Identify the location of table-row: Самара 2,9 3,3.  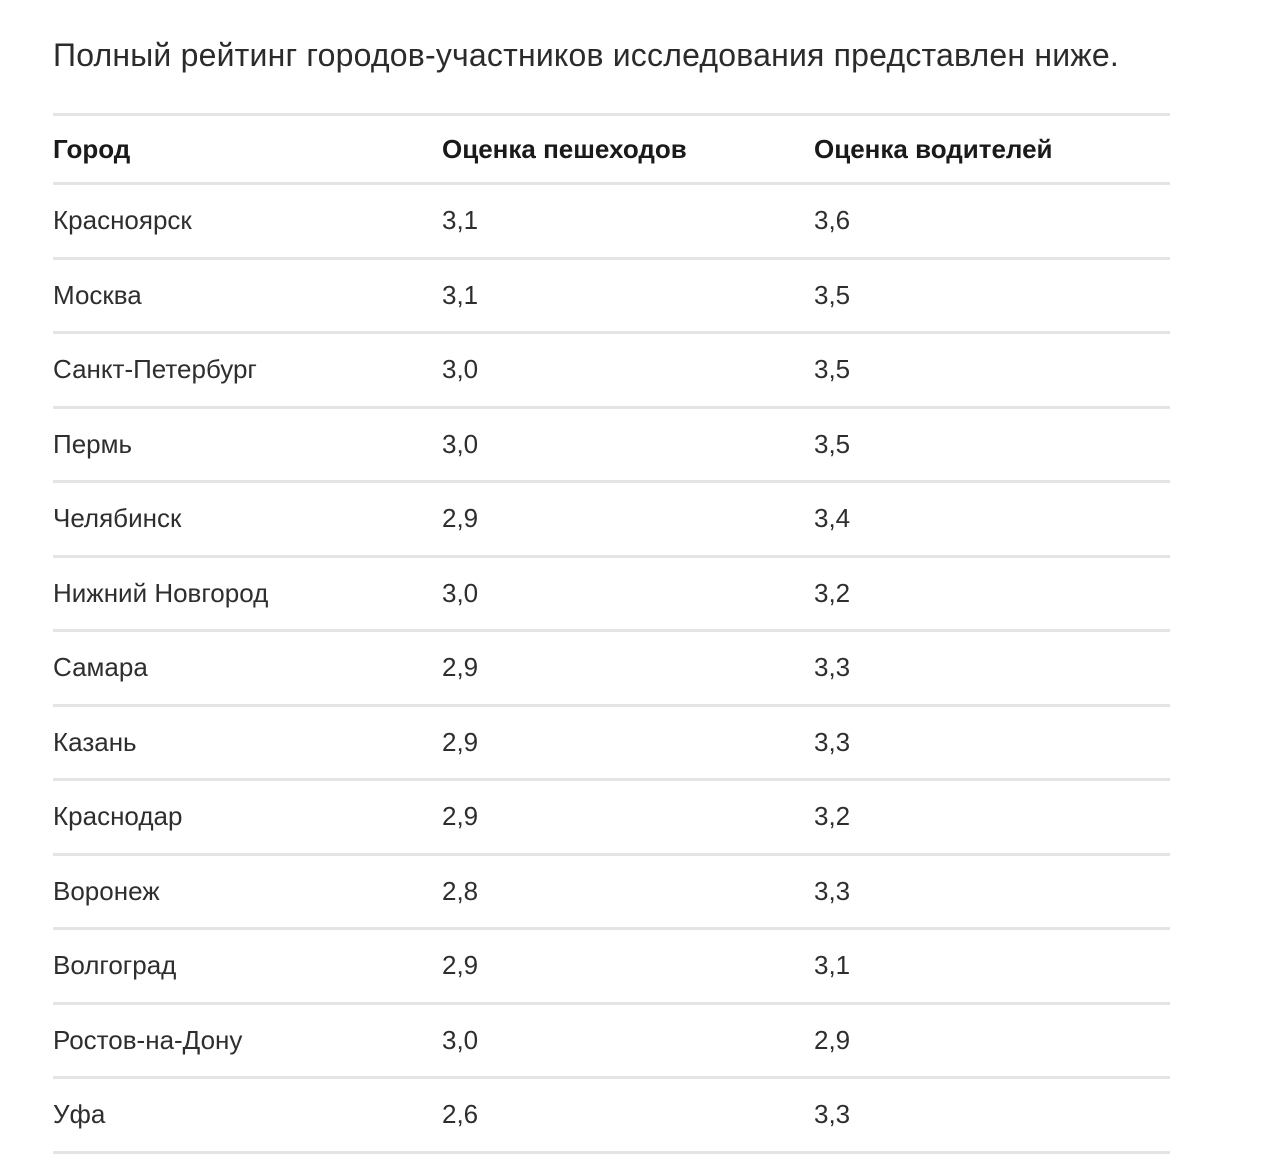
(611, 669).